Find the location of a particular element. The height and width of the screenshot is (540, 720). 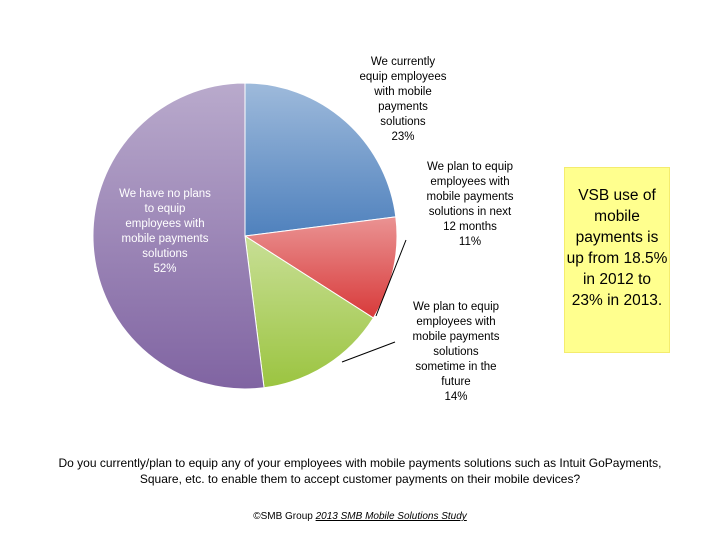

callout-line: payments is is located at coordinates (617, 237).